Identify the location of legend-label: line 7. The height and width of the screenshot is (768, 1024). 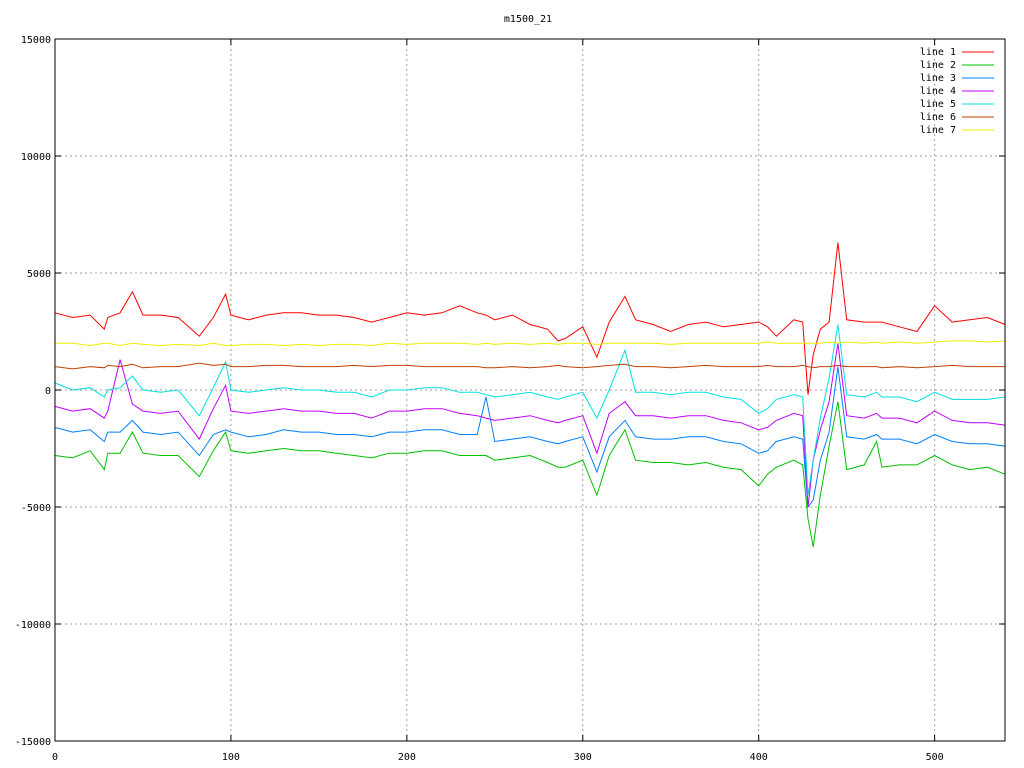
(938, 130).